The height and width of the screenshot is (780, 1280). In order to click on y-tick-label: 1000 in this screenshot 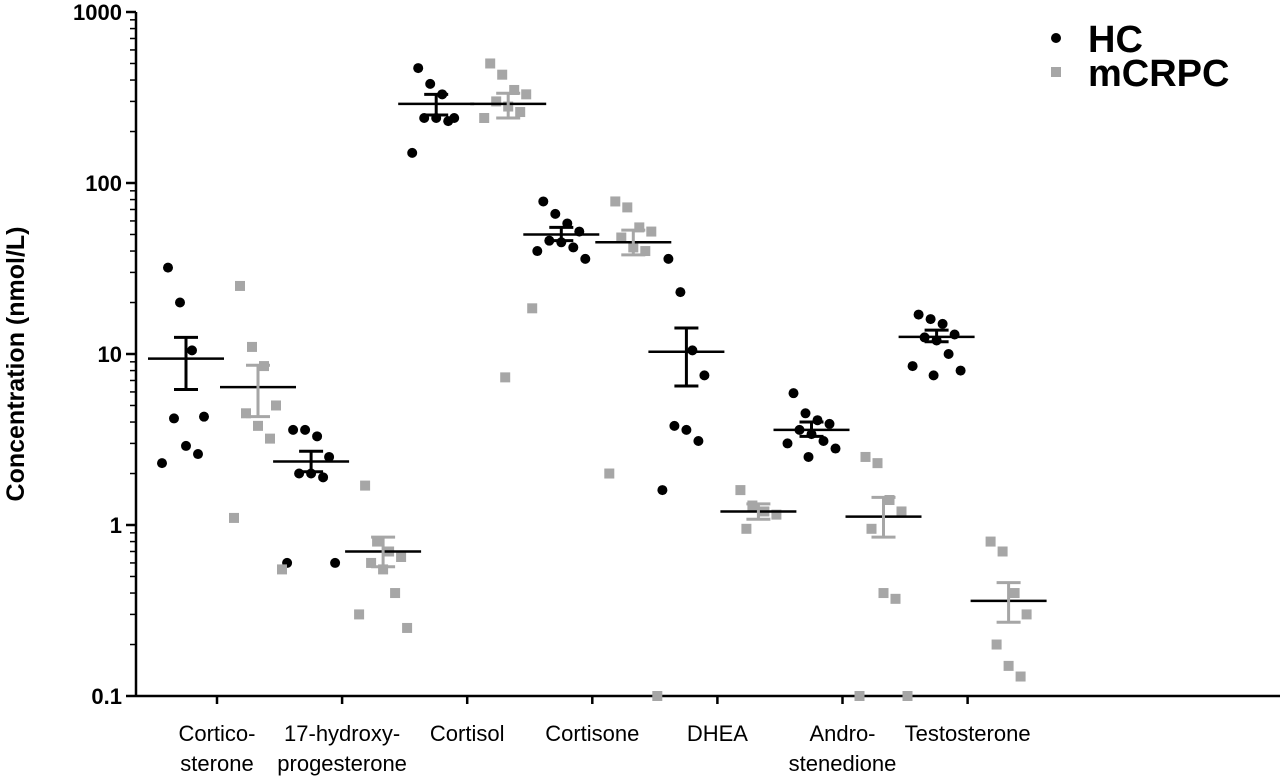, I will do `click(97, 12)`.